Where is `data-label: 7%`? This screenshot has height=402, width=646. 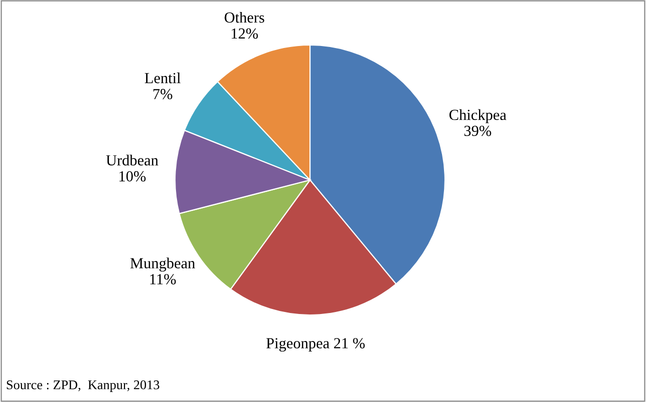
data-label: 7% is located at coordinates (162, 94).